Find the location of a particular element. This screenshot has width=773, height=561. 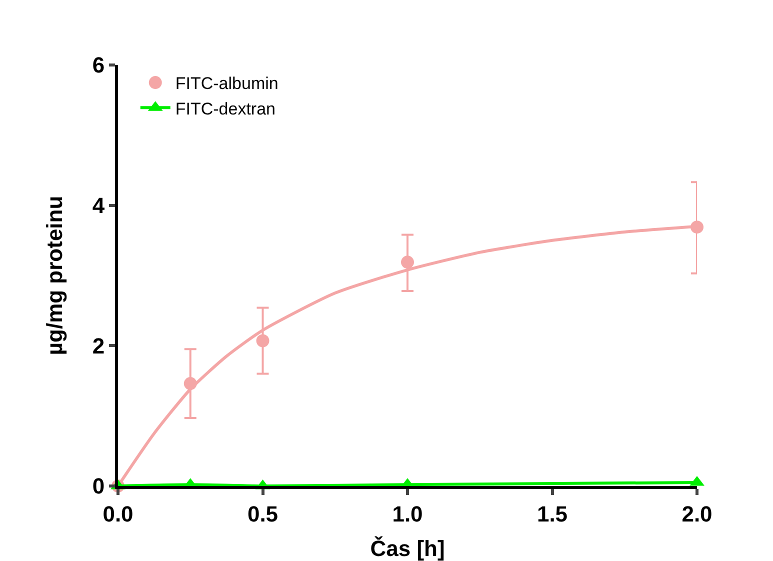

x-tick-label: 0.0 is located at coordinates (118, 513).